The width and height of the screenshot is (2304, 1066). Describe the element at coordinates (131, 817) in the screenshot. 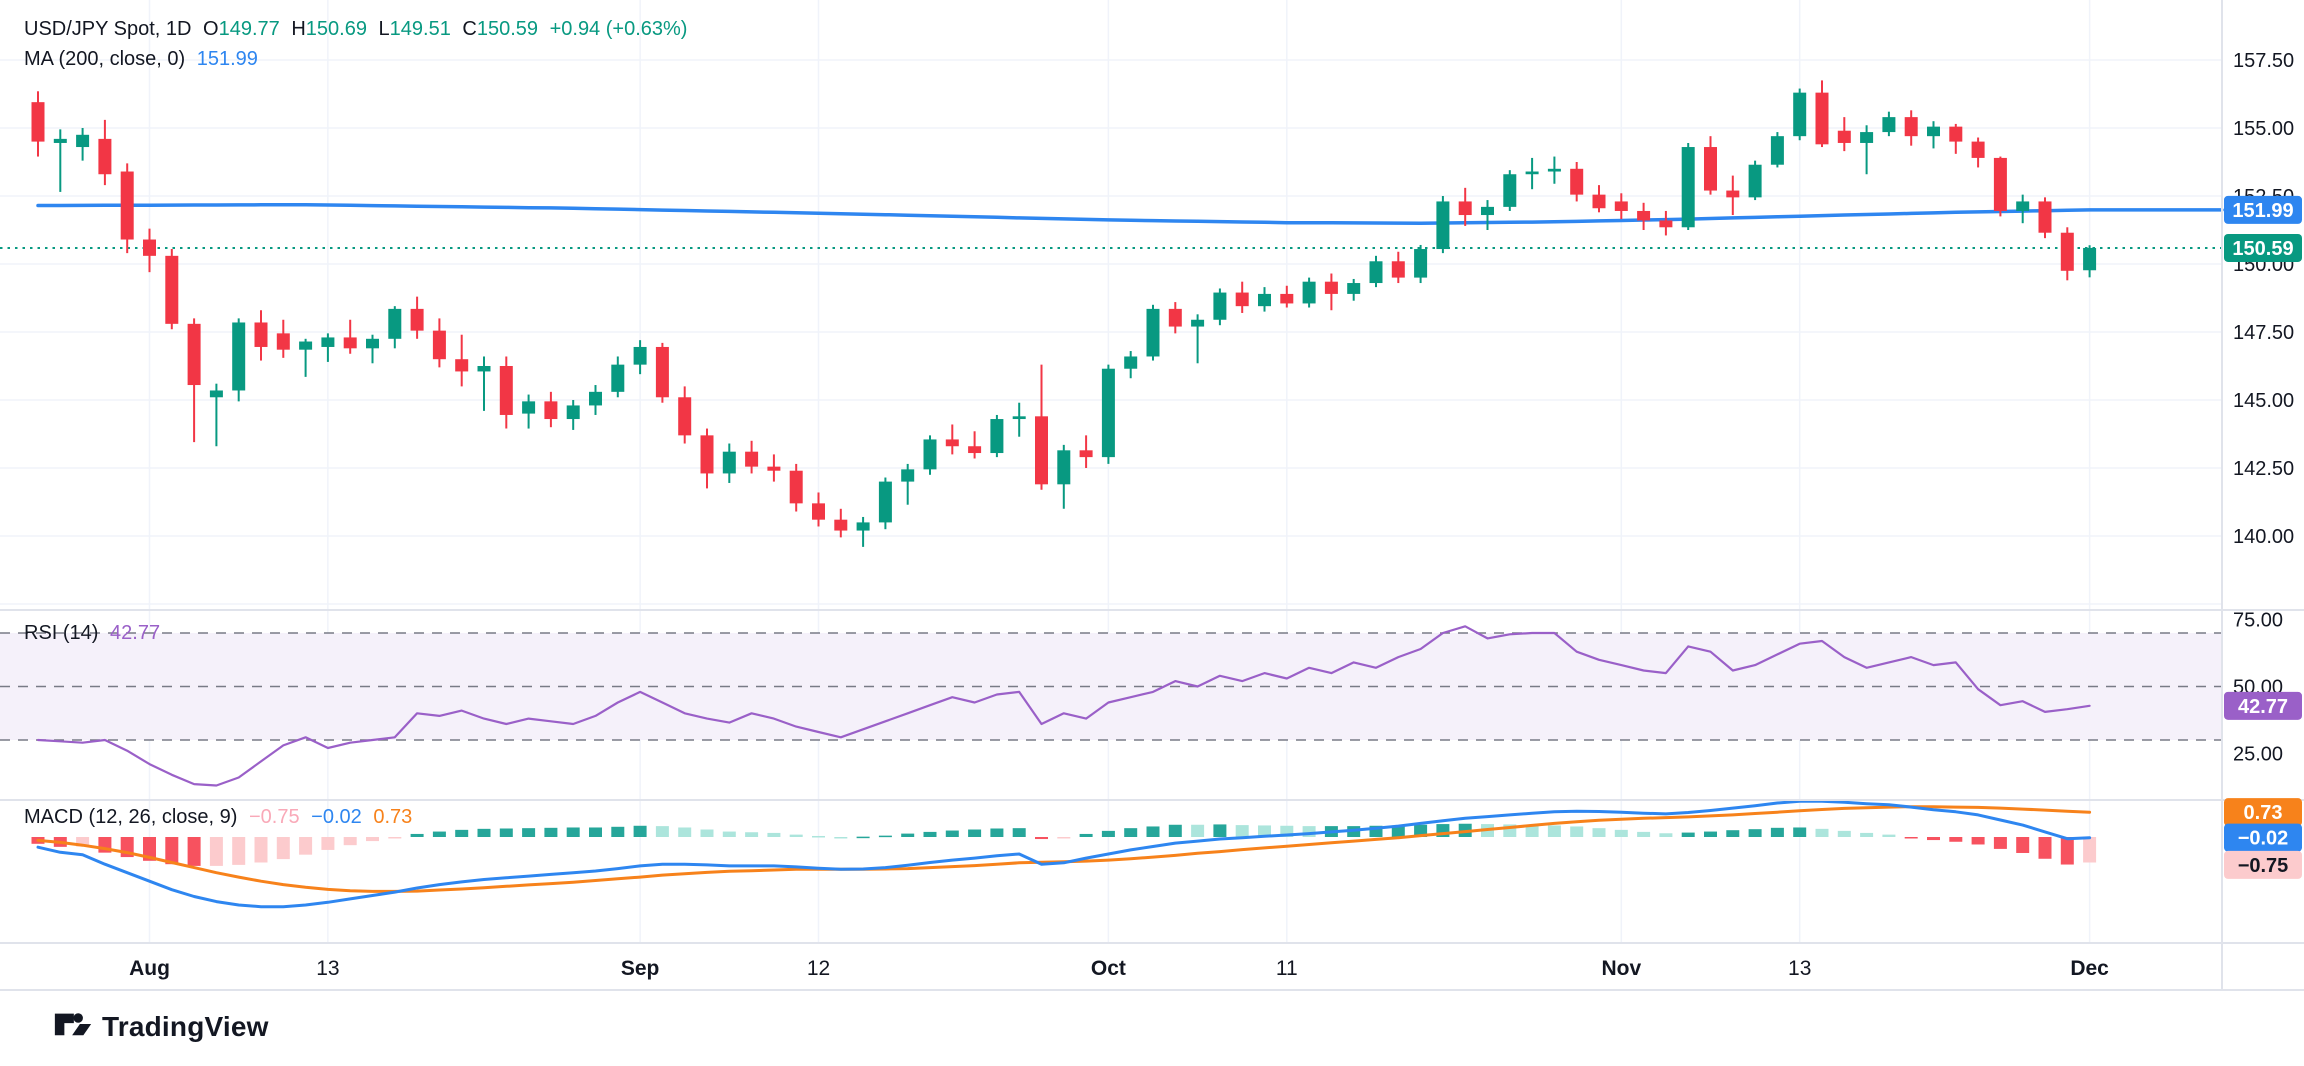

I see `macd-label: MACD (12, 26, close, 9)` at that location.